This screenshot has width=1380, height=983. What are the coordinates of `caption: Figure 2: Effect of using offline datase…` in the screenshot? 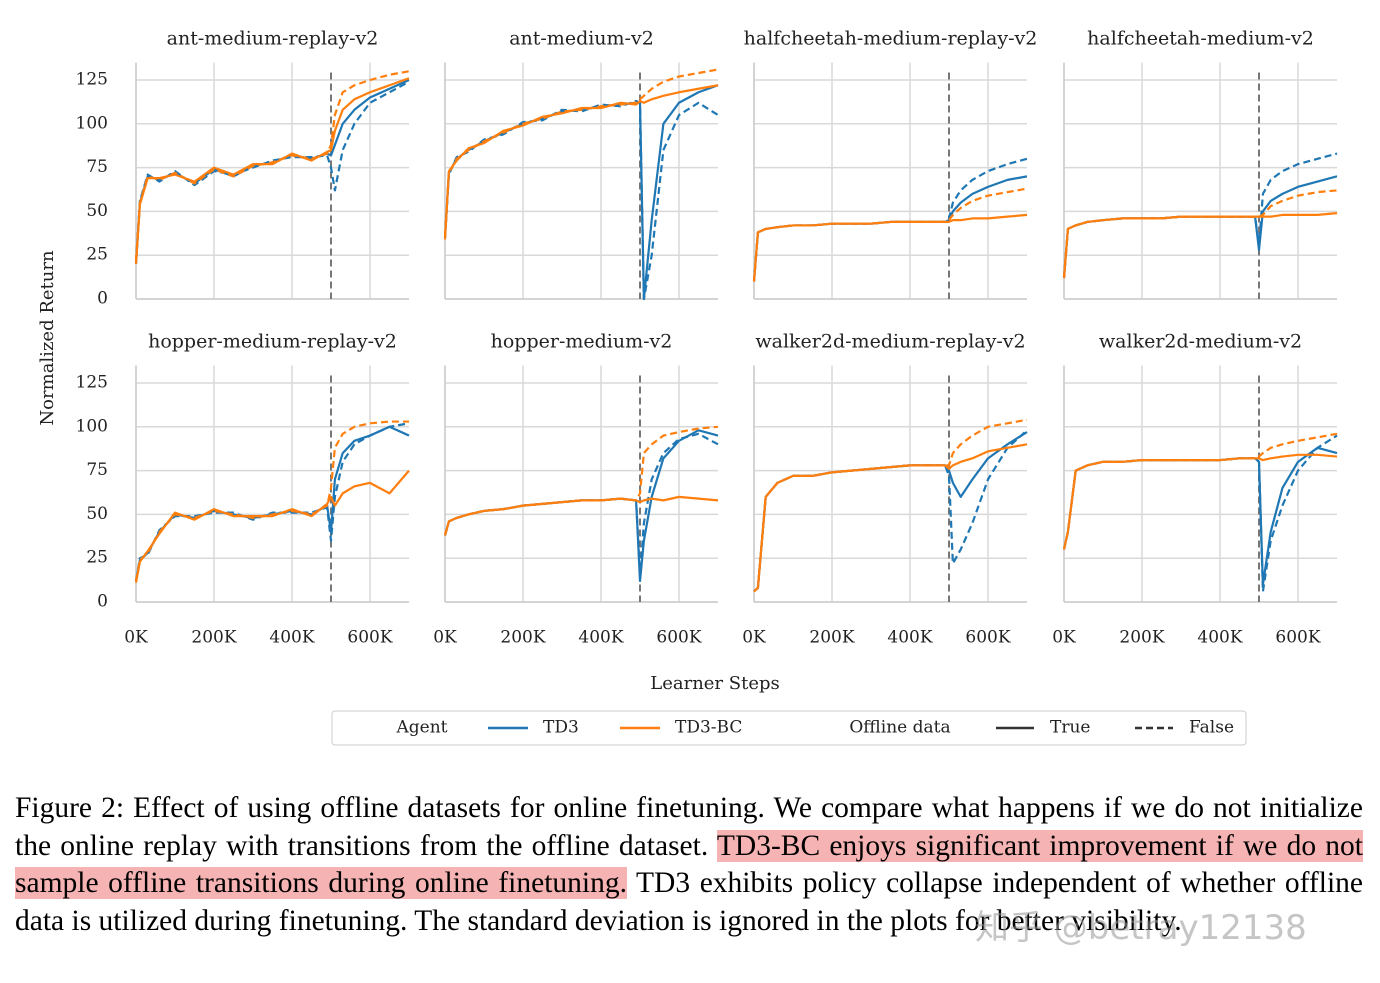 It's located at (689, 865).